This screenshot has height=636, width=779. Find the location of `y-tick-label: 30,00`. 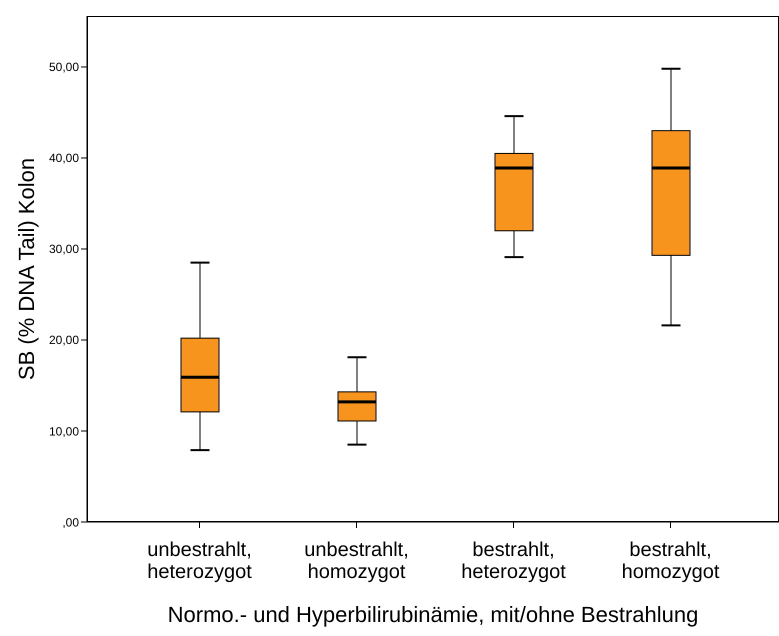

y-tick-label: 30,00 is located at coordinates (64, 249).